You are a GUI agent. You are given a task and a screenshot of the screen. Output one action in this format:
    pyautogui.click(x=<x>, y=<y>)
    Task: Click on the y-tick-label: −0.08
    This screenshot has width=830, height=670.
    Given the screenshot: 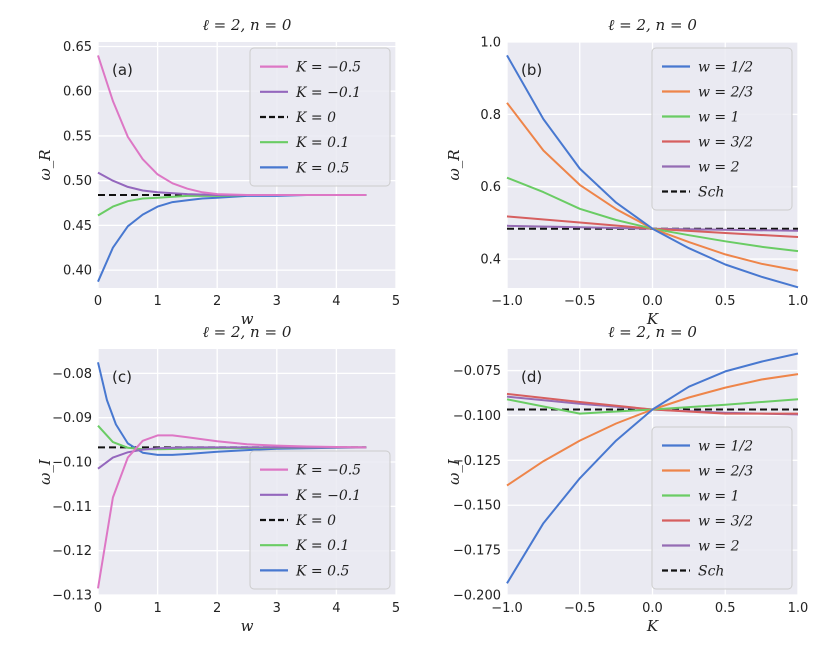 What is the action you would take?
    pyautogui.click(x=72, y=374)
    